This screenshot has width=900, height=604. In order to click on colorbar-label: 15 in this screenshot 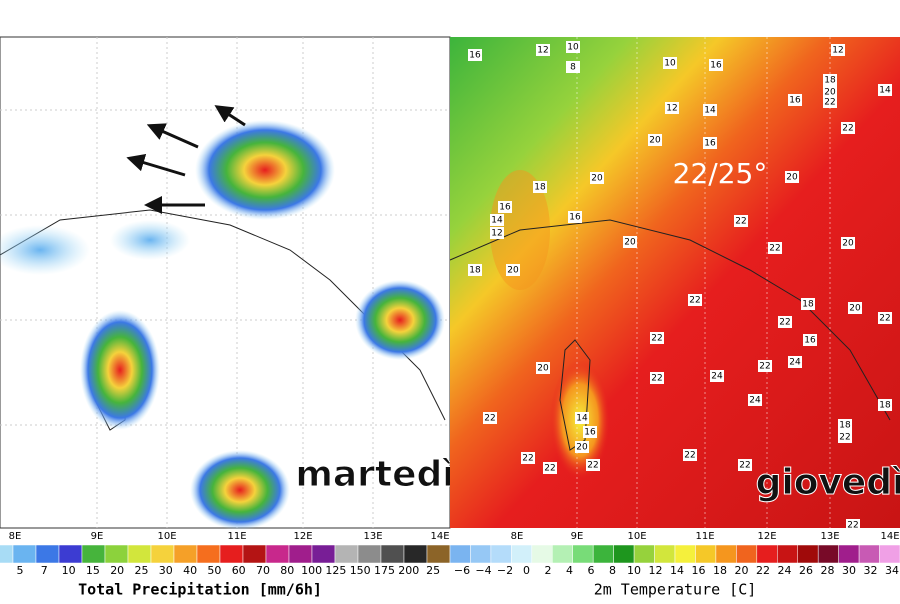, I will do `click(93, 570)`.